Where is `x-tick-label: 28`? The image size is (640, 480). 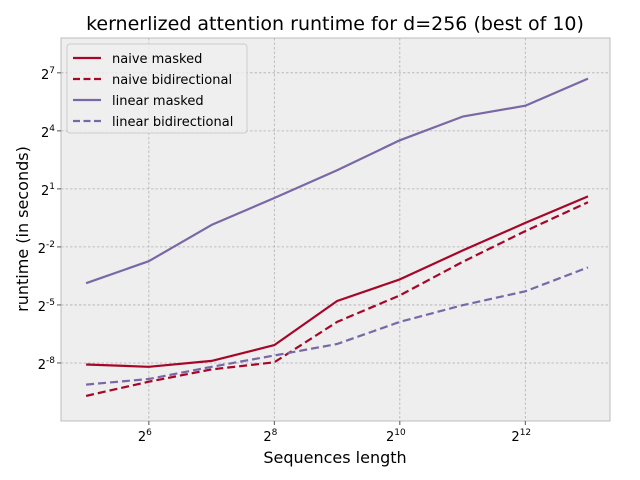 x-tick-label: 28 is located at coordinates (270, 436).